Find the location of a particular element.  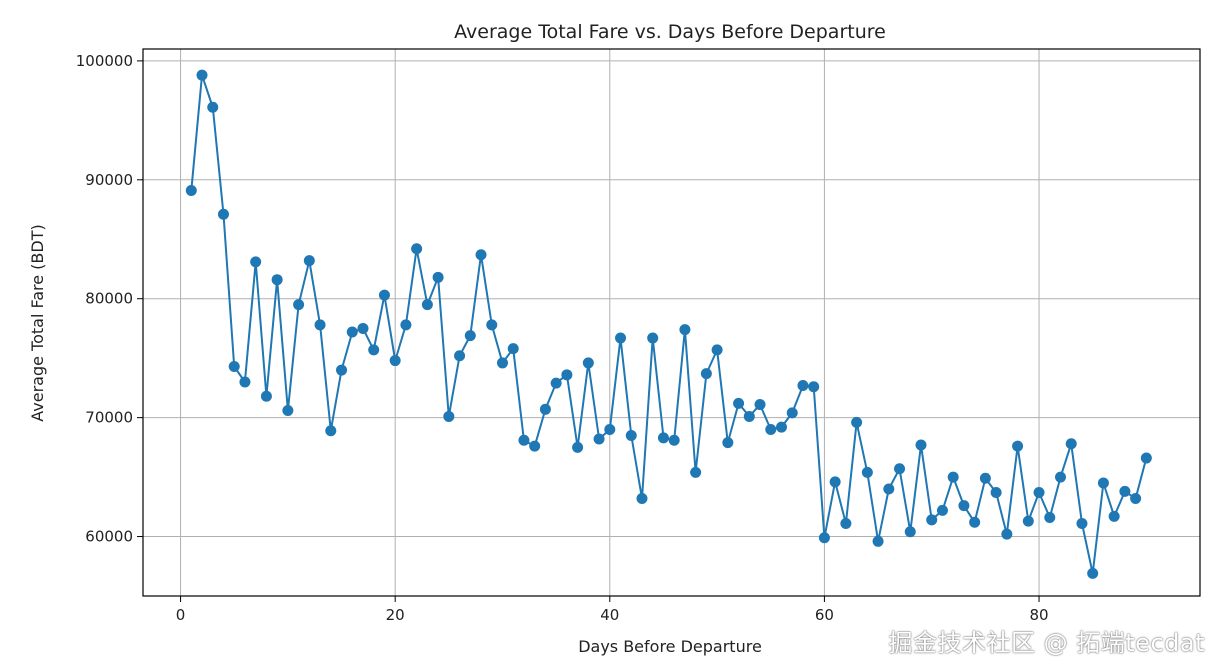

x-tick-label: 40 is located at coordinates (609, 615).